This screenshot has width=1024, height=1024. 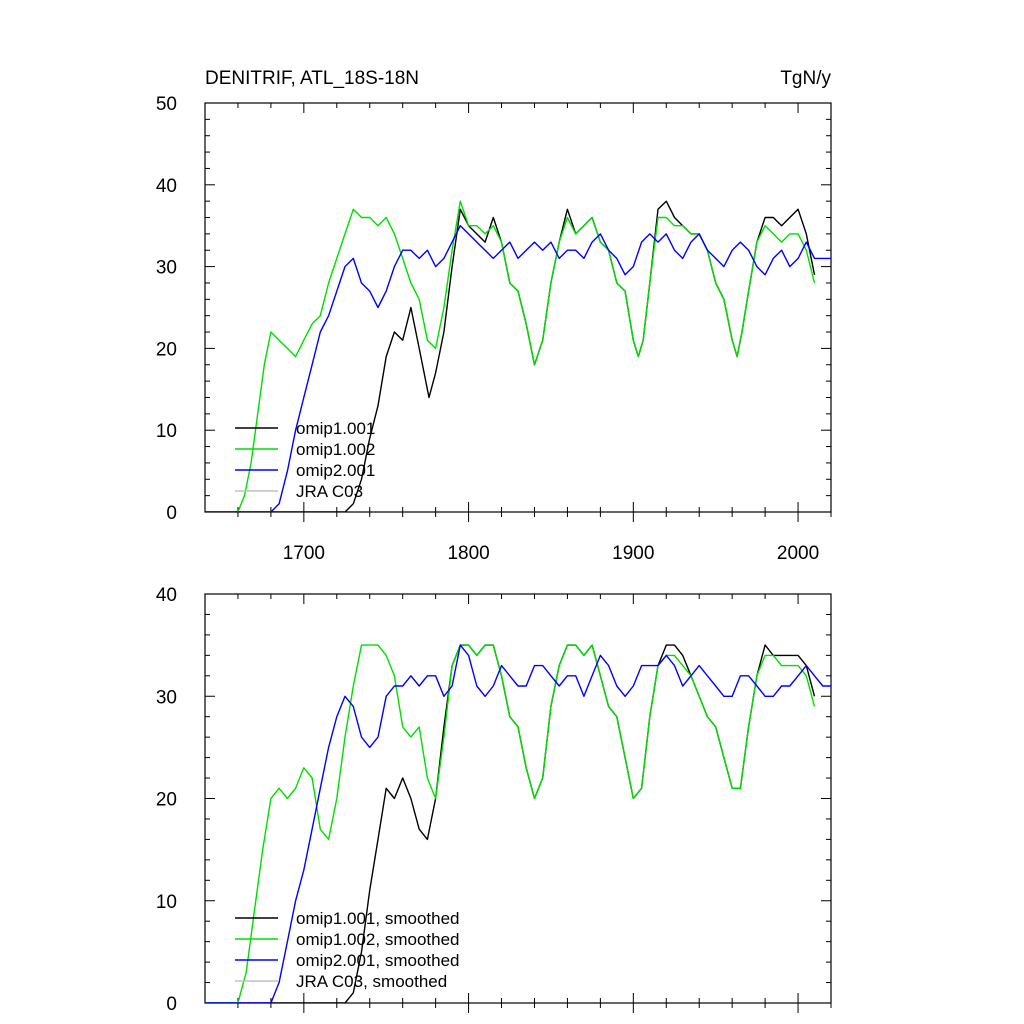 What do you see at coordinates (468, 553) in the screenshot?
I see `x-tick-label: 1800` at bounding box center [468, 553].